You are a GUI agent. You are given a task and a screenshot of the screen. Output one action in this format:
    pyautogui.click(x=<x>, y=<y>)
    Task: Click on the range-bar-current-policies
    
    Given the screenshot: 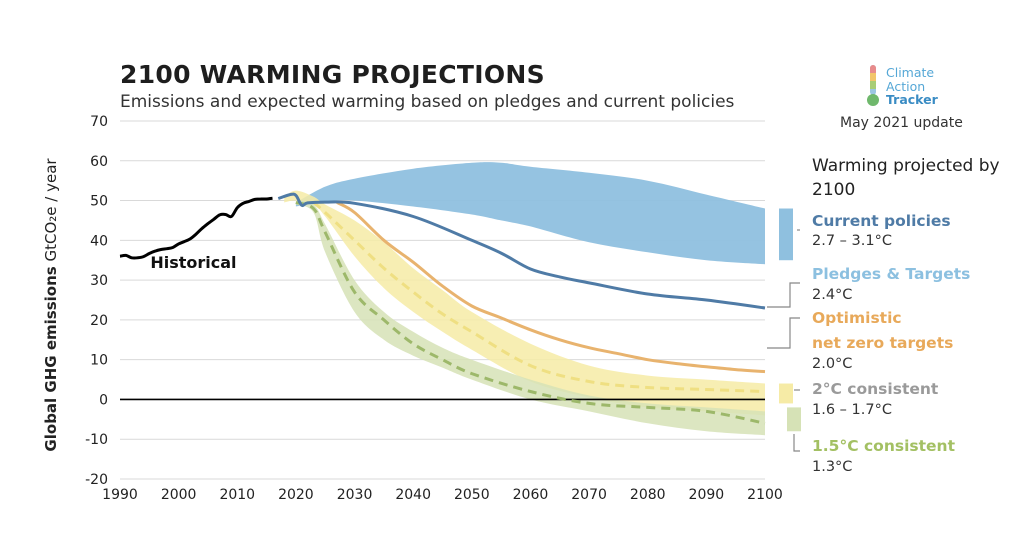 What is the action you would take?
    pyautogui.click(x=786, y=234)
    